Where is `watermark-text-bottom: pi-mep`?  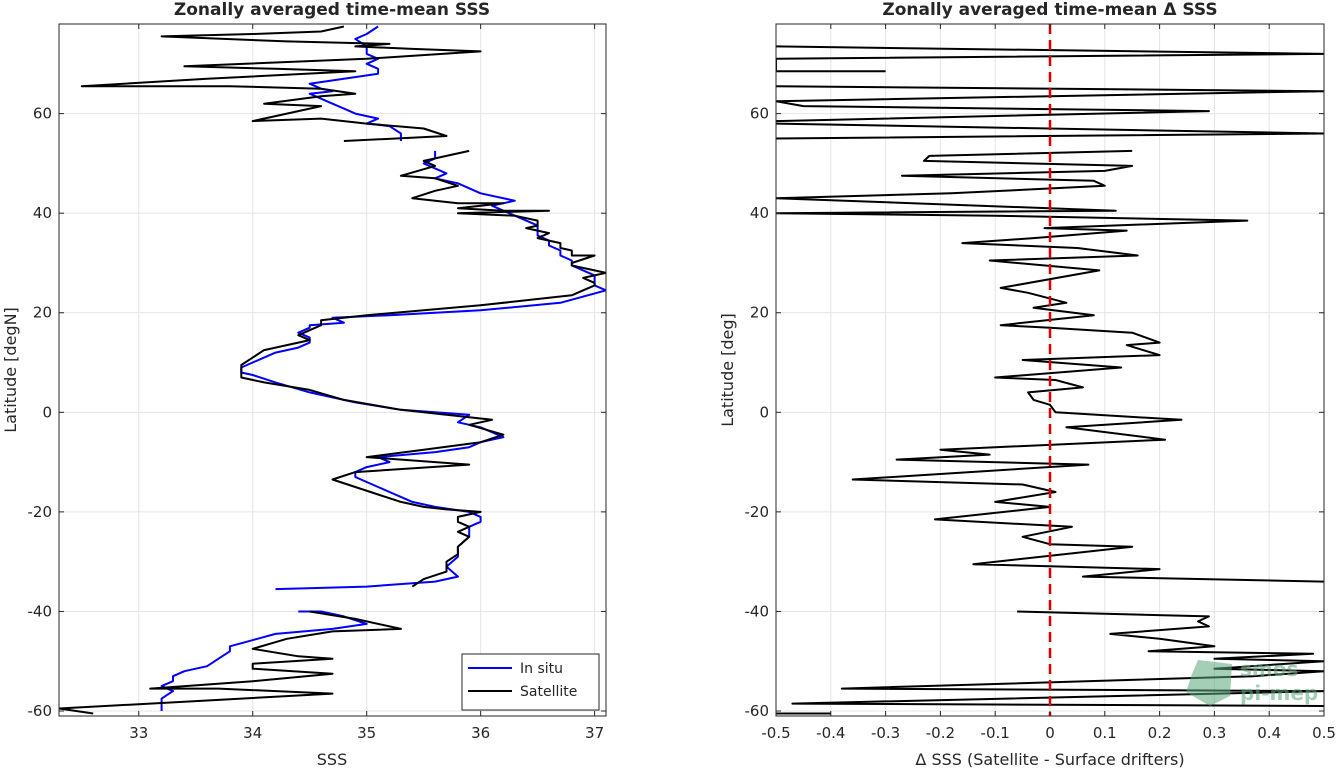
watermark-text-bottom: pi-mep is located at coordinates (1279, 693).